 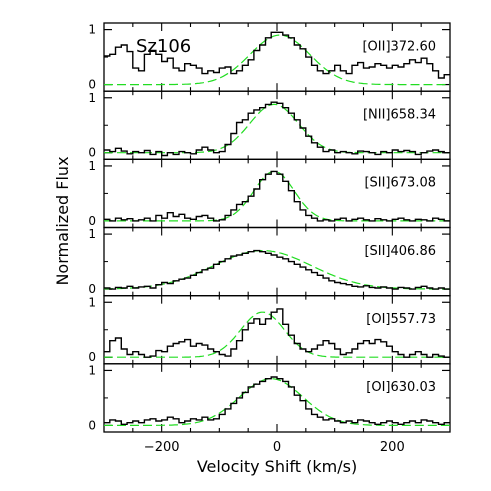 What do you see at coordinates (277, 447) in the screenshot?
I see `x-tick-label: 0` at bounding box center [277, 447].